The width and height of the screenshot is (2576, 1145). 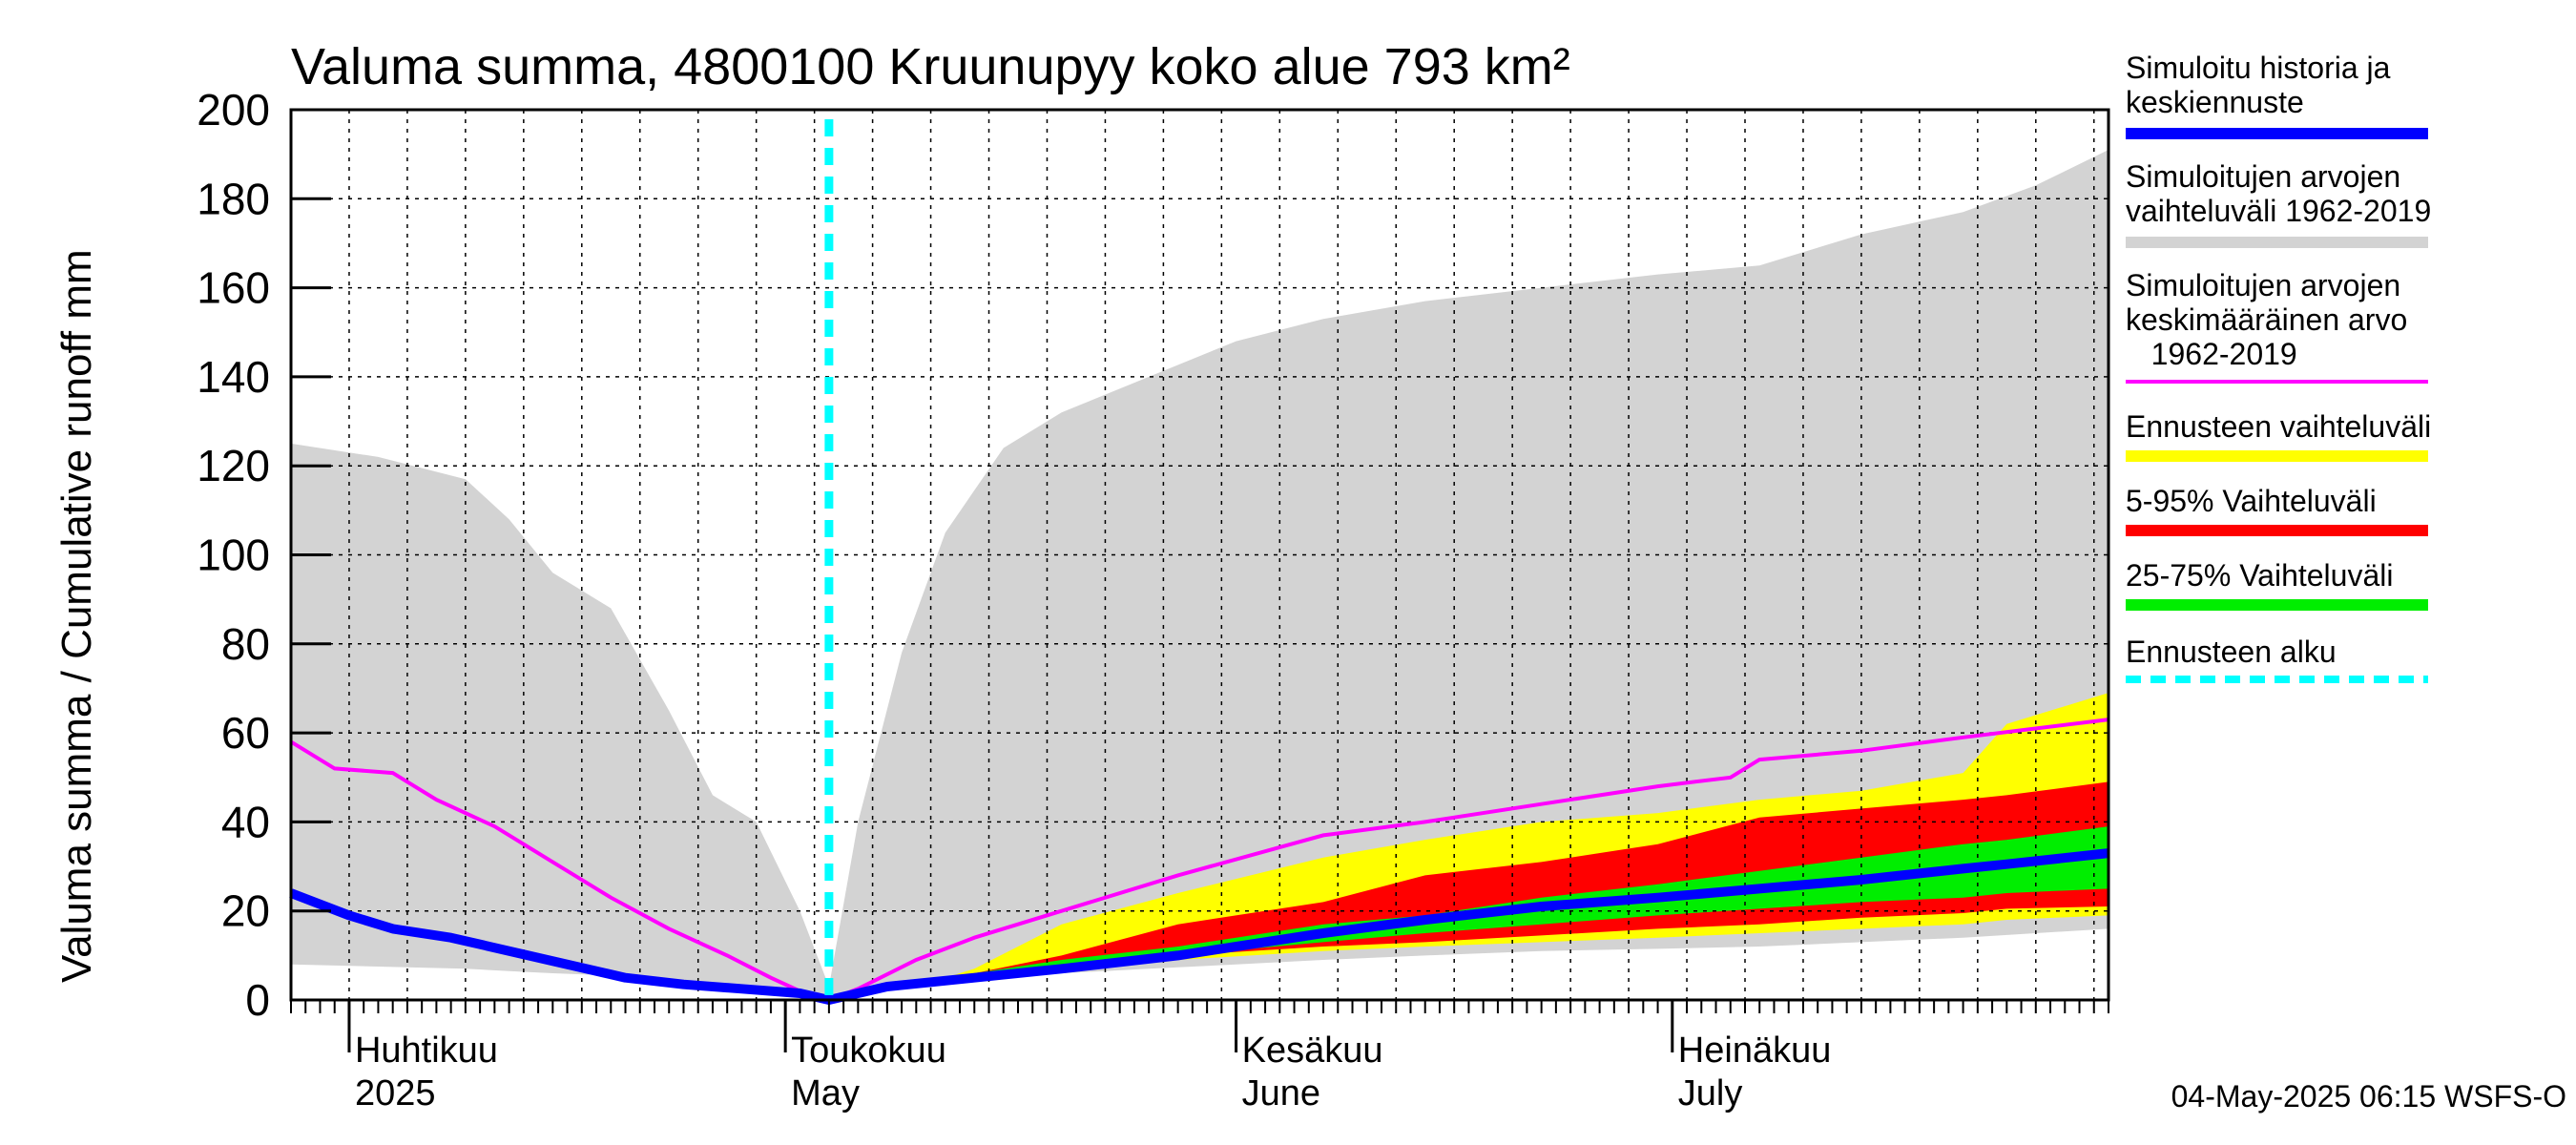 I want to click on month-label-fi: Kesäkuu, so click(x=1312, y=1051).